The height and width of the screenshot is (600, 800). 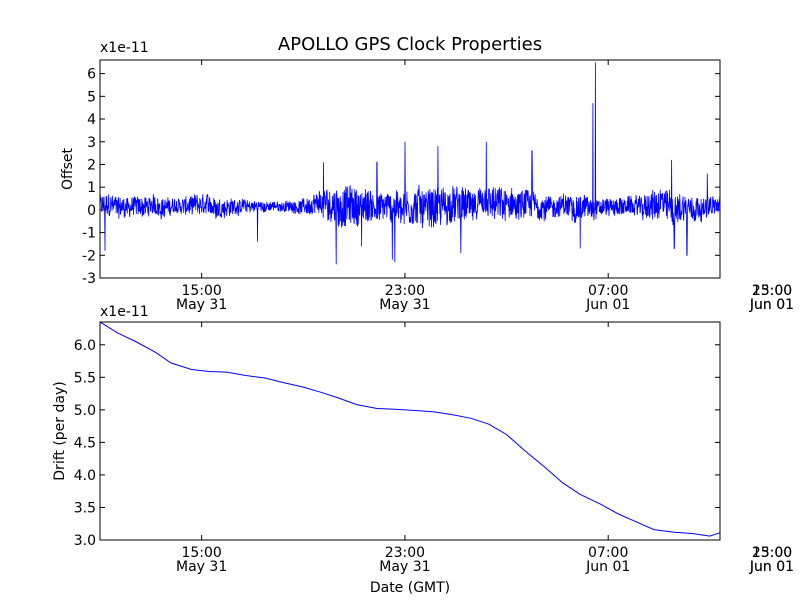 I want to click on drift-y-tick-label: 3.0, so click(x=85, y=541).